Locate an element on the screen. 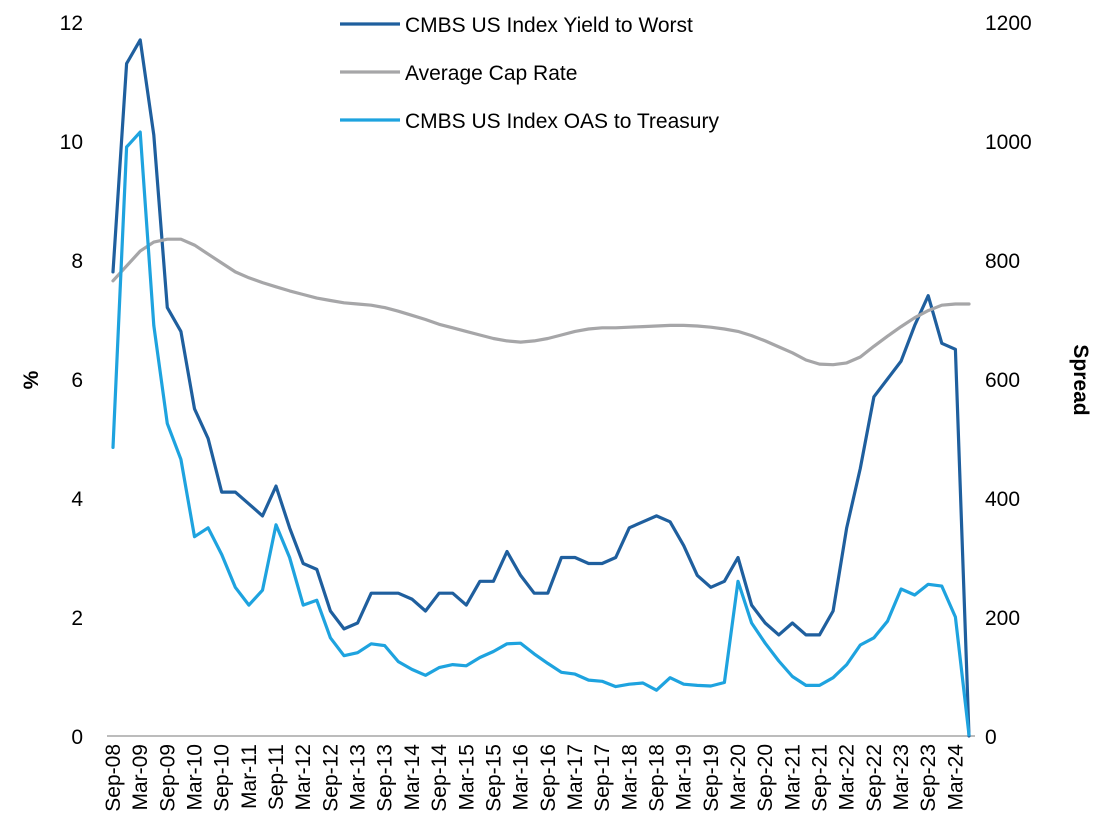 The width and height of the screenshot is (1110, 838). right-axis-ticks: 0 200 400 600 800 1000 1200 is located at coordinates (1008, 380).